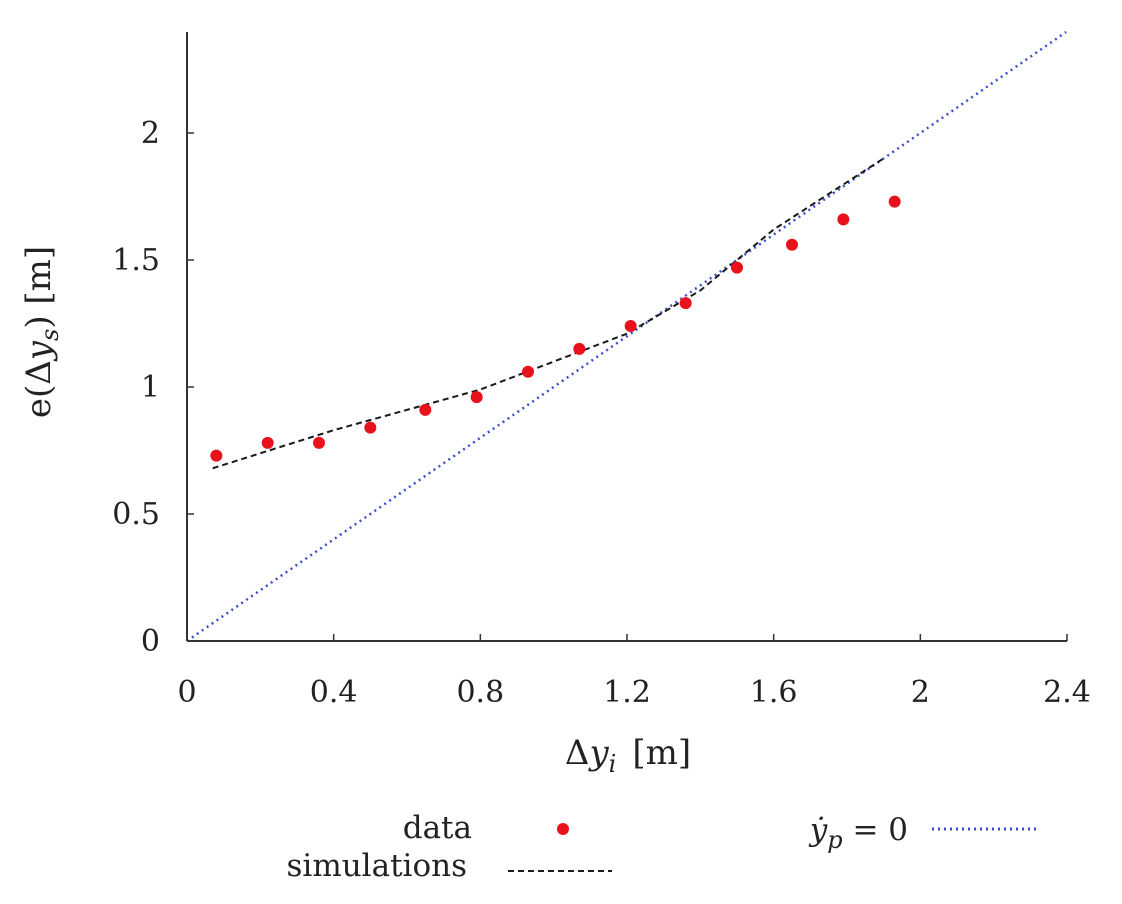 This screenshot has width=1122, height=904. What do you see at coordinates (186, 692) in the screenshot?
I see `x-tick-label: 0` at bounding box center [186, 692].